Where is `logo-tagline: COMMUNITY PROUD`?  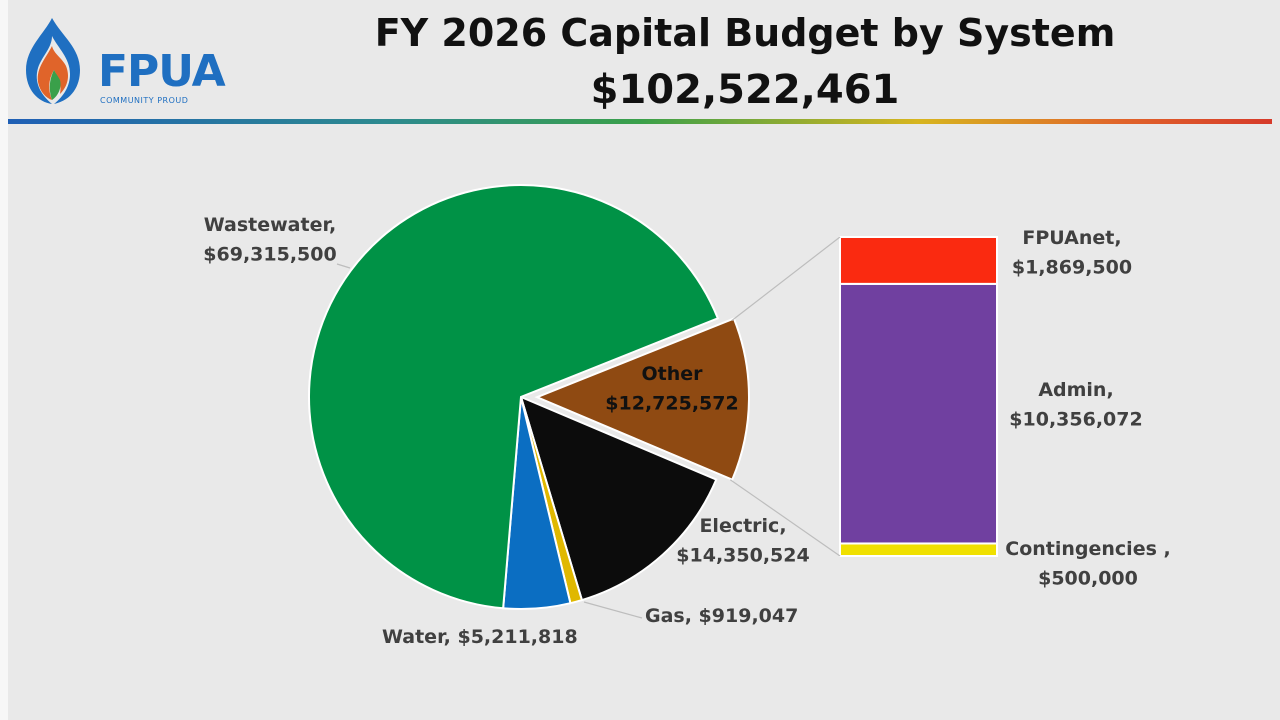 logo-tagline: COMMUNITY PROUD is located at coordinates (144, 100).